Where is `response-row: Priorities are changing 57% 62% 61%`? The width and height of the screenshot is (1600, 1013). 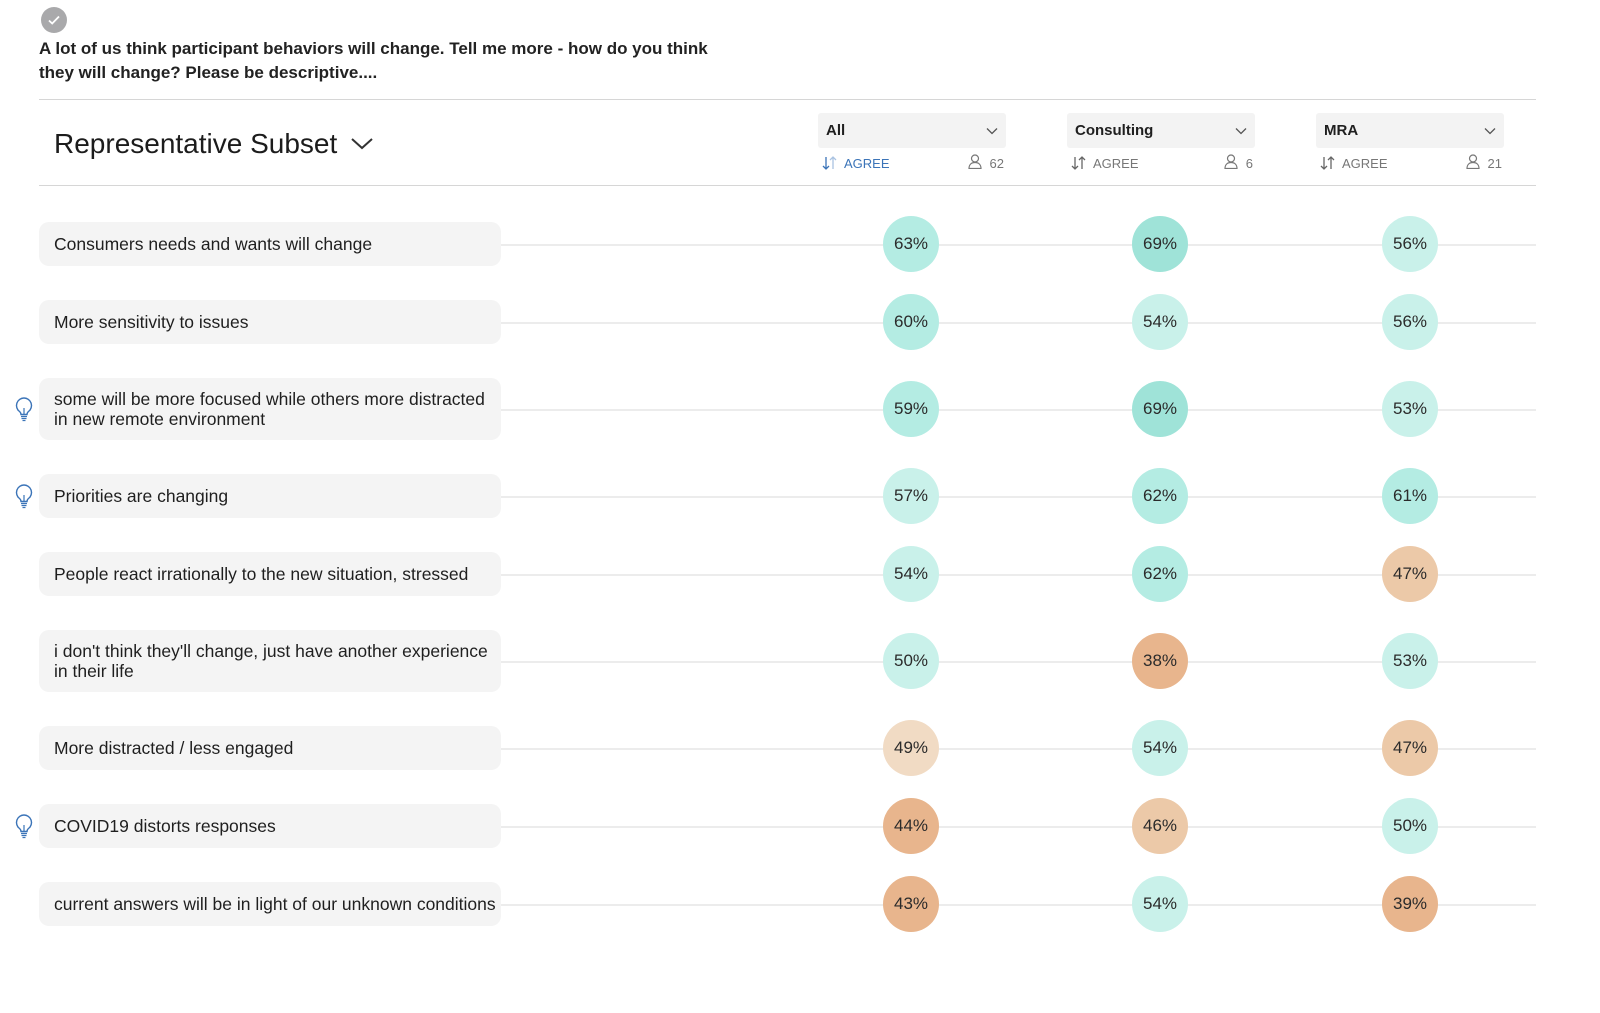 response-row: Priorities are changing 57% 62% 61% is located at coordinates (800, 496).